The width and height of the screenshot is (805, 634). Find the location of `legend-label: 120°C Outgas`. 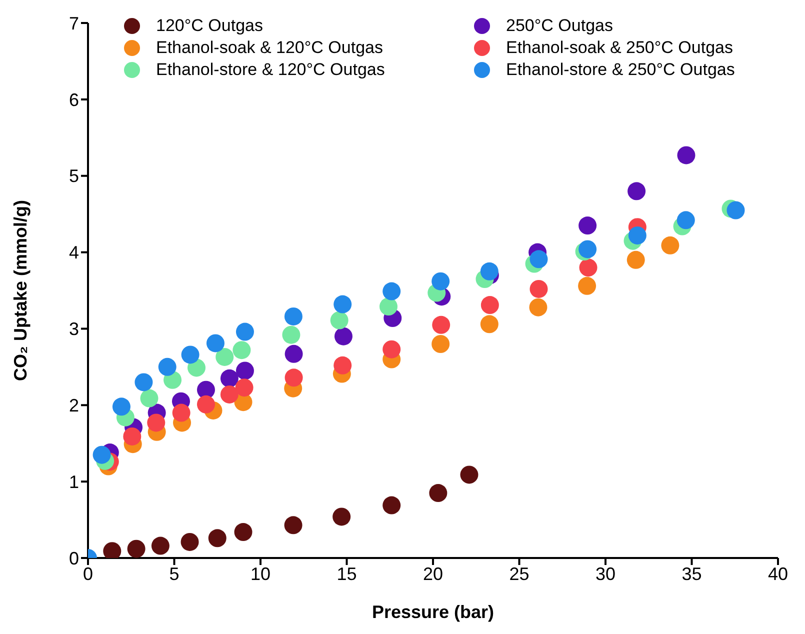

legend-label: 120°C Outgas is located at coordinates (209, 26).